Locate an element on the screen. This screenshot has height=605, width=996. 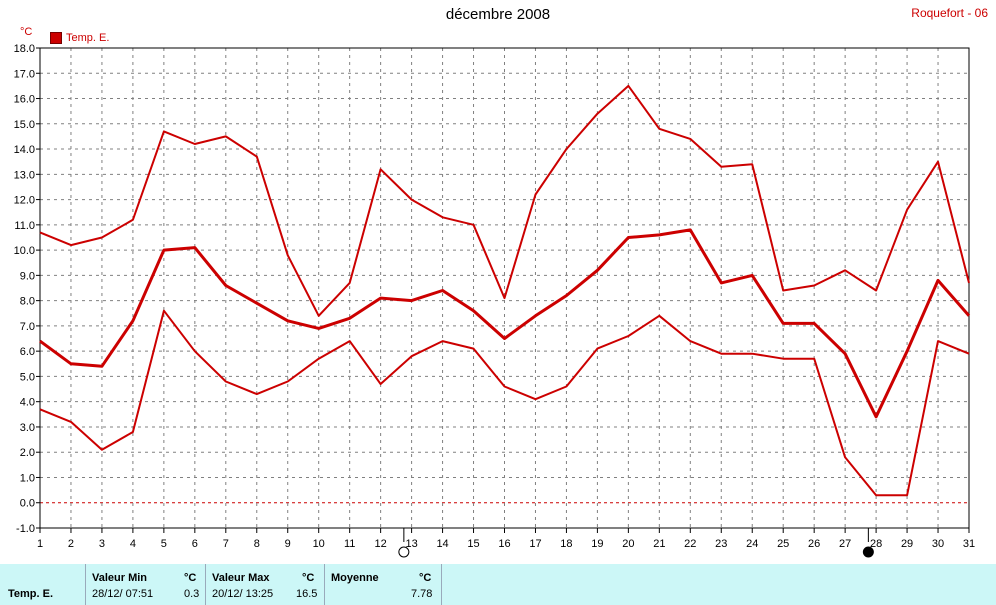
x-tick-label: 4 is located at coordinates (133, 544).